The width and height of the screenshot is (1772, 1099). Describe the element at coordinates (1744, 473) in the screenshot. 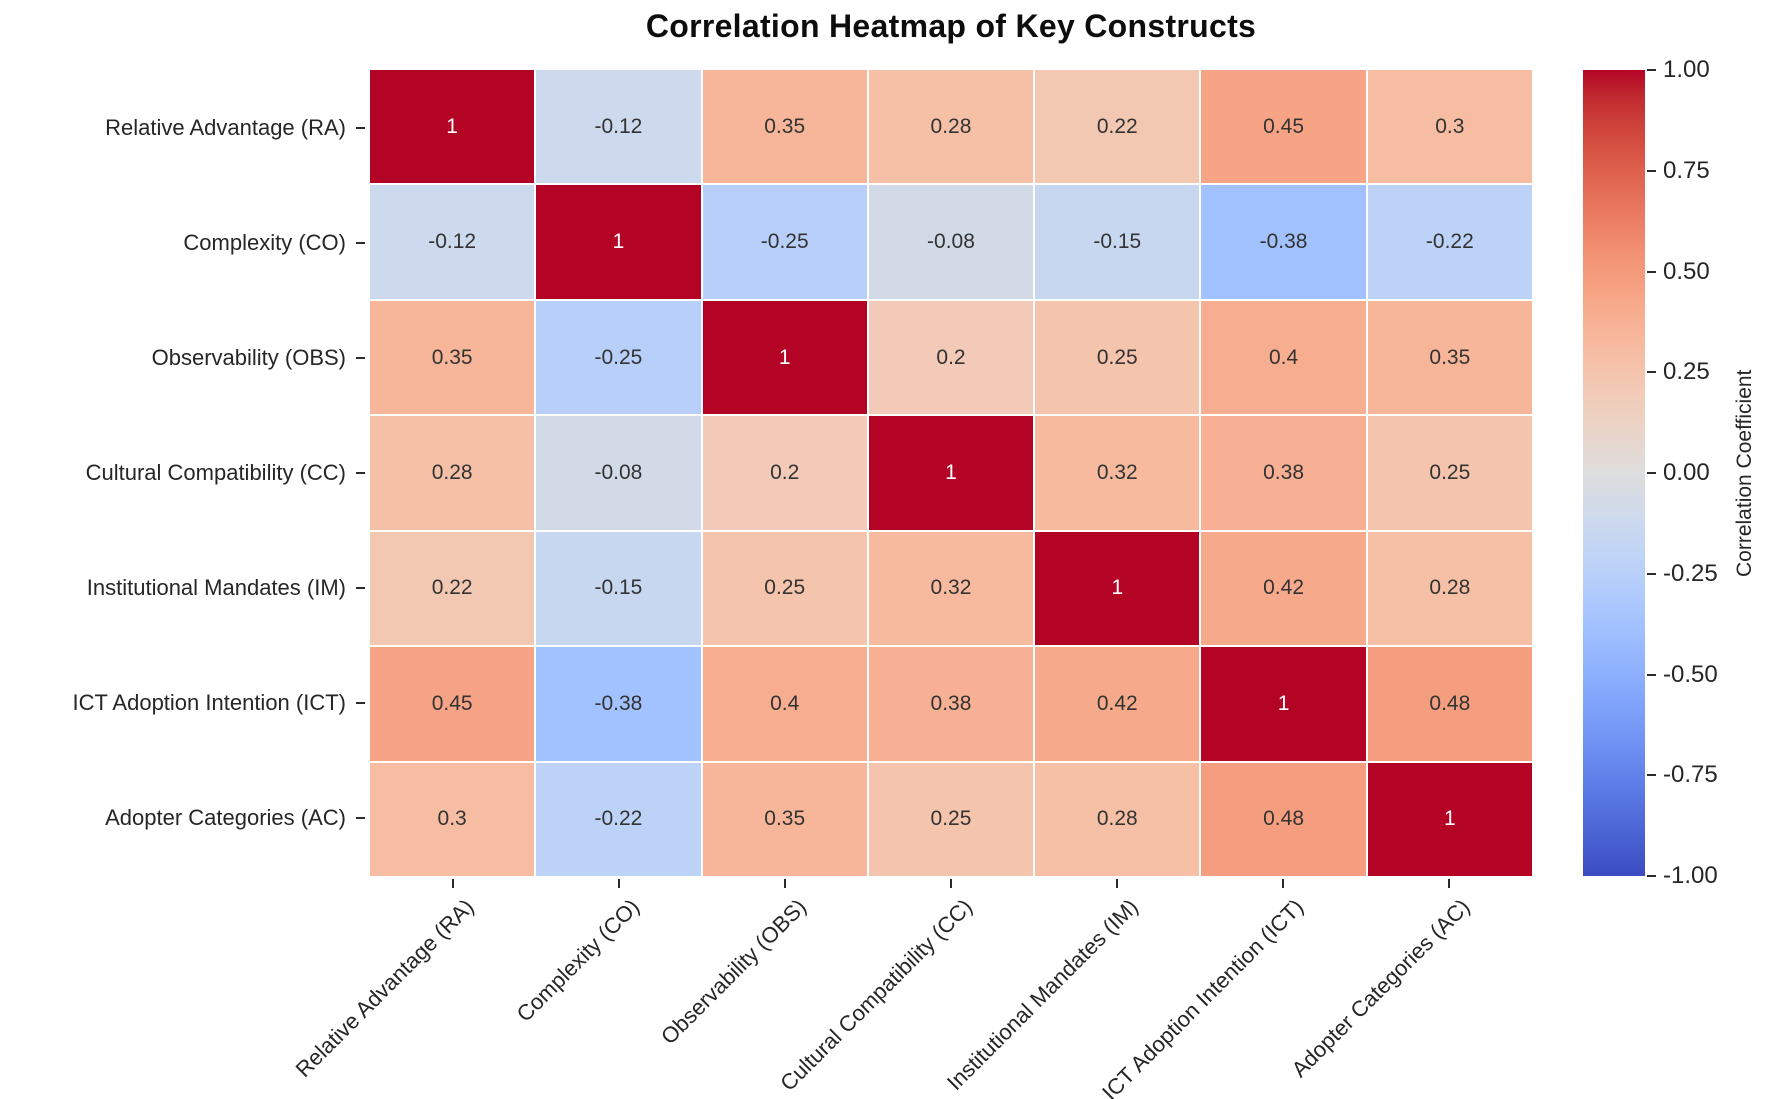

I see `colorbar-axis-label: Correlation Coefficient` at that location.